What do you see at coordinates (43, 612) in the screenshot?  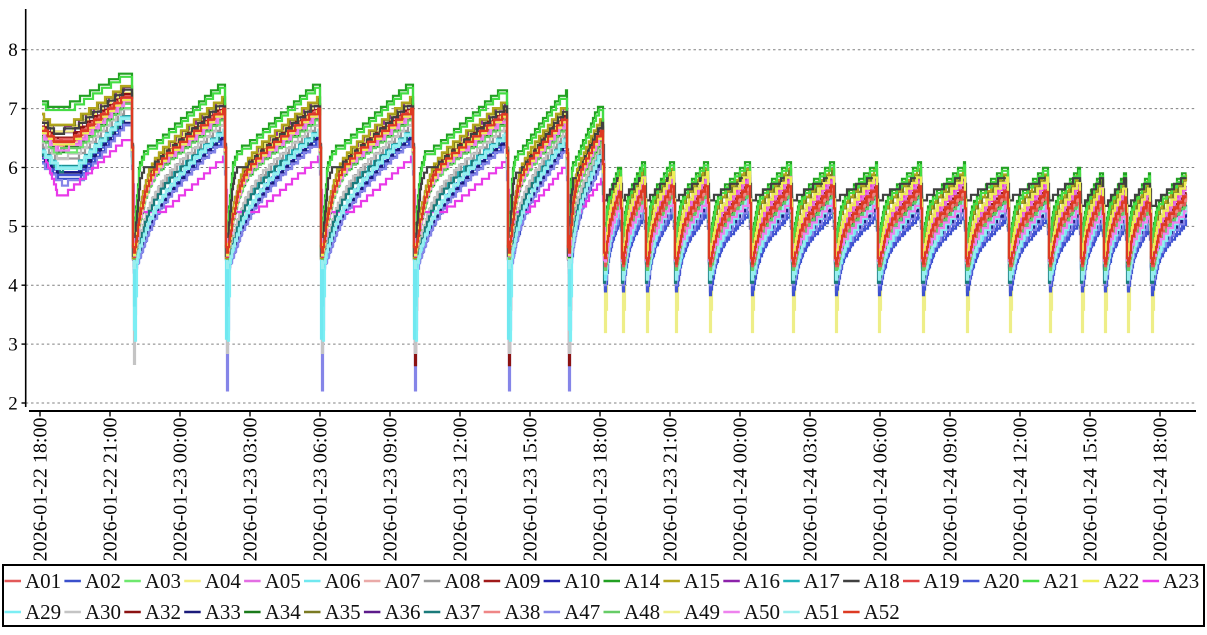 I see `svg-text: A29` at bounding box center [43, 612].